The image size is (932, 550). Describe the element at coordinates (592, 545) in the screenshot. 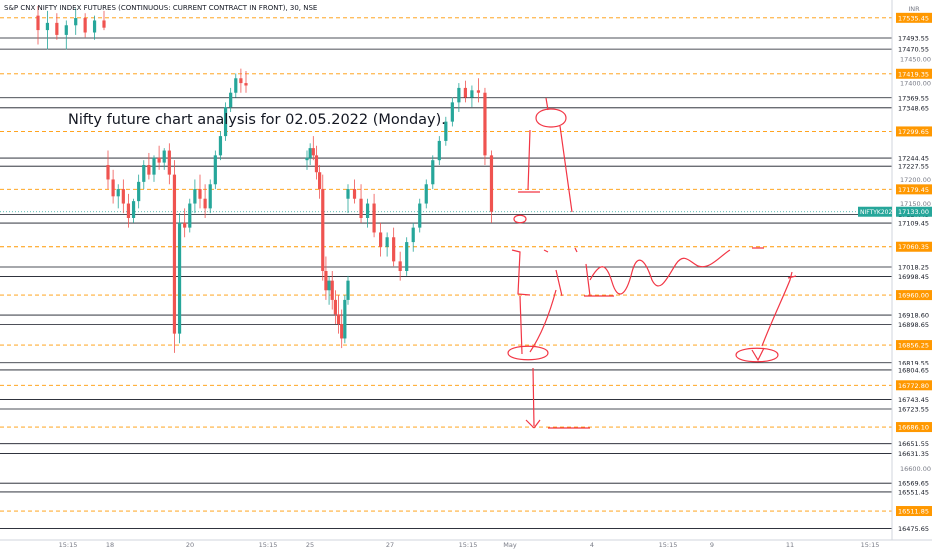

I see `time-axis-label: 4` at that location.